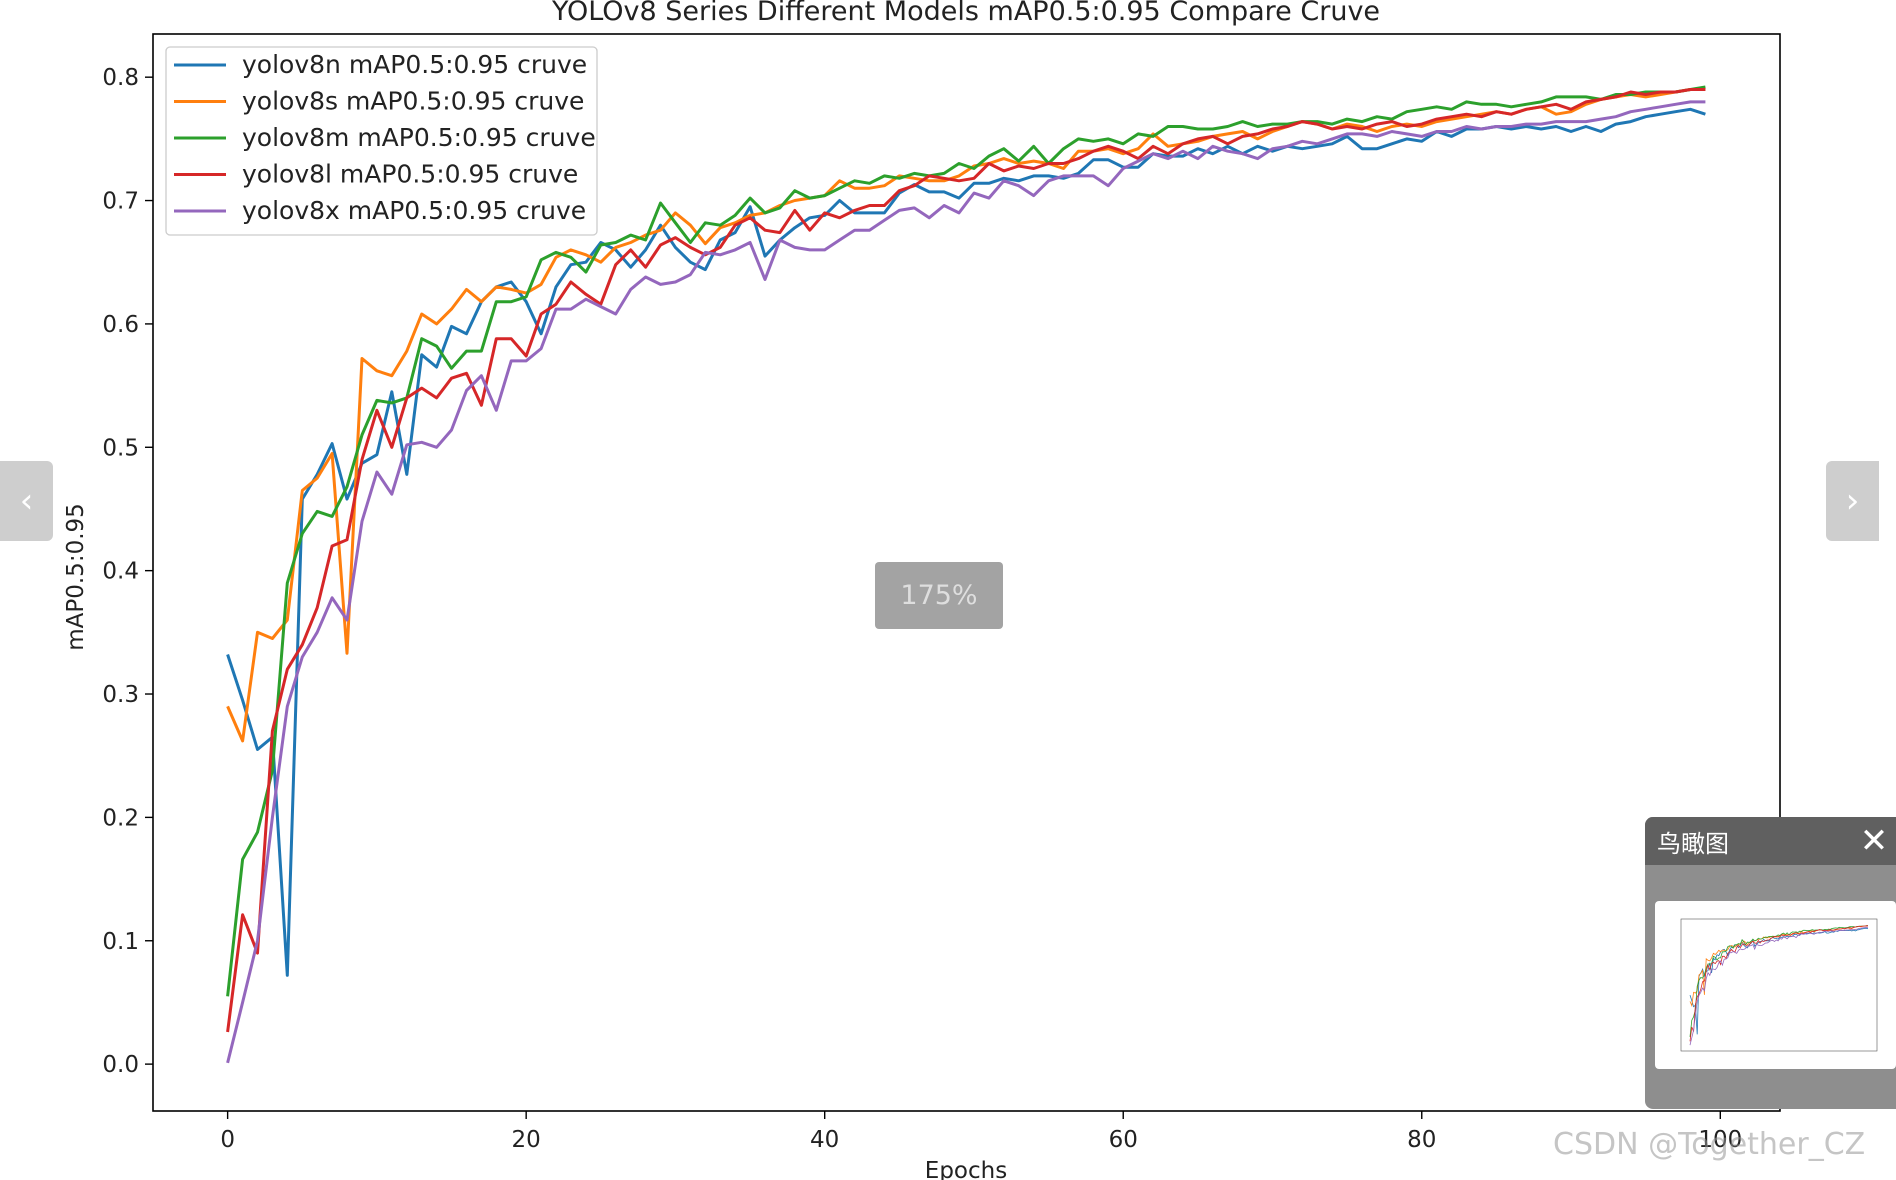 This screenshot has width=1896, height=1180. I want to click on chevron-right-icon: ›, so click(1852, 501).